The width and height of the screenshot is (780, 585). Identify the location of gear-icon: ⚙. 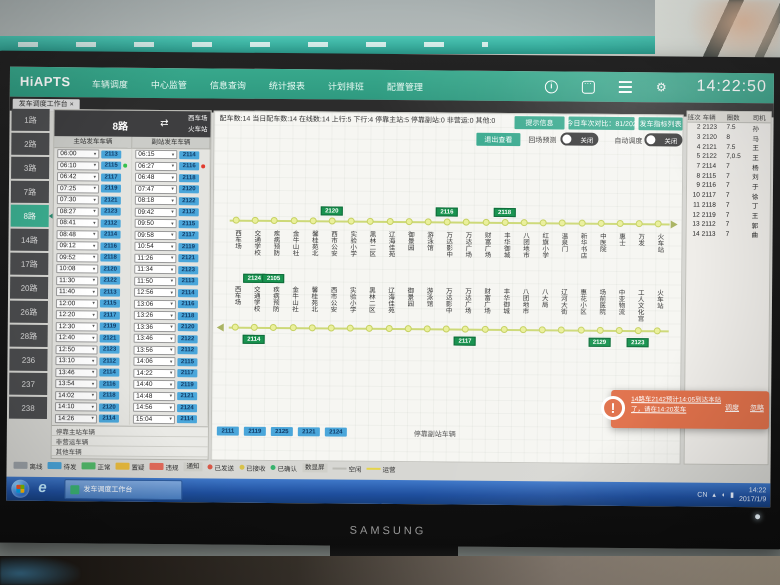
(661, 86).